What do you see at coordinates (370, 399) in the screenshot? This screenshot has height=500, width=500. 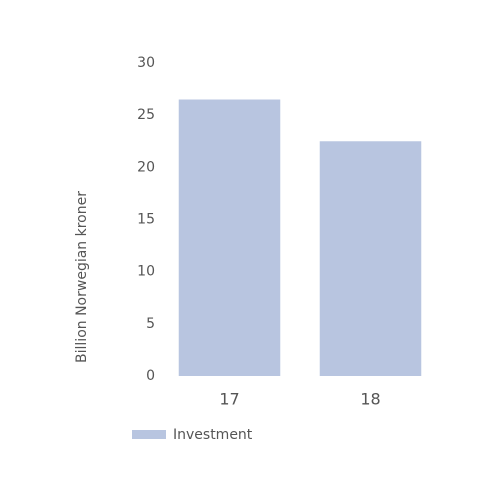 I see `x-tick-label: 18` at bounding box center [370, 399].